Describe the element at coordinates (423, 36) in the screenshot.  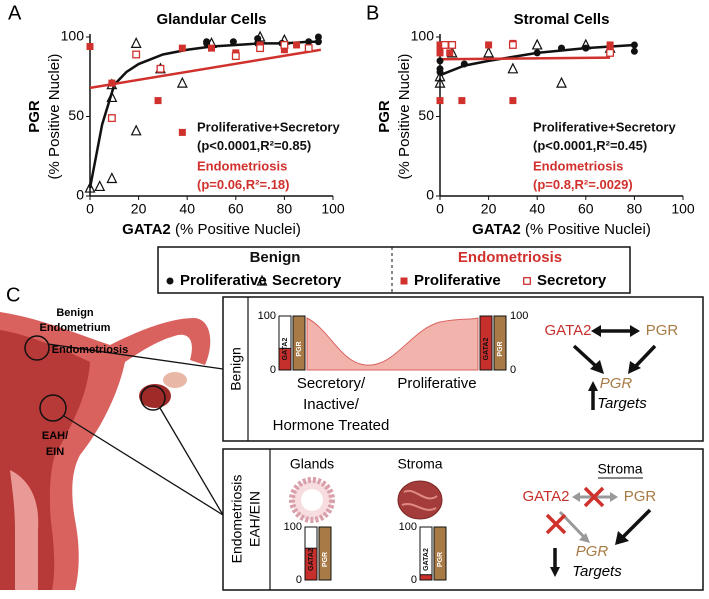
I see `y-tick-label: 100` at that location.